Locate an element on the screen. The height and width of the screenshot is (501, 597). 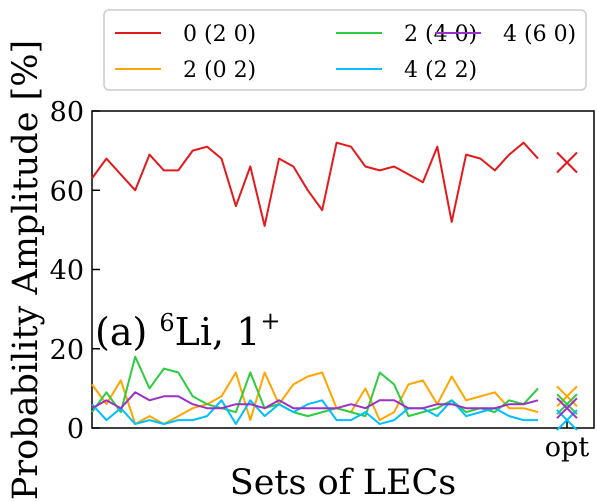
y-tick-label-40: 40 is located at coordinates (67, 271).